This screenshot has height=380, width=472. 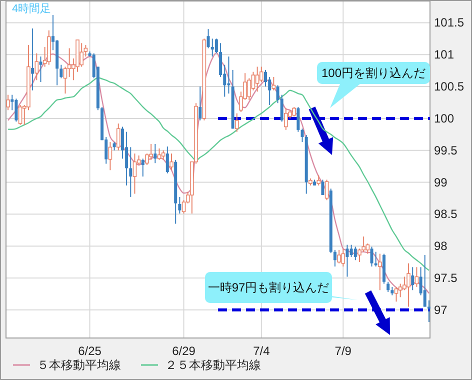 I want to click on x-tick-label: 6/25, so click(x=90, y=351).